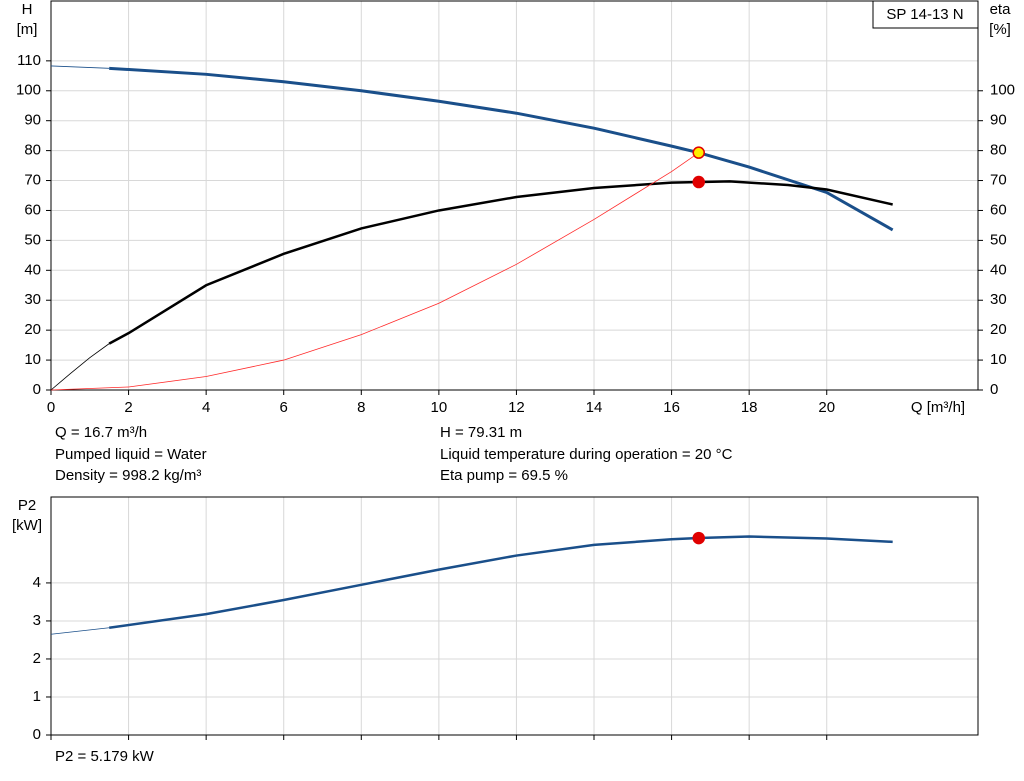 The width and height of the screenshot is (1024, 781). What do you see at coordinates (32, 359) in the screenshot?
I see `y-tick-label: 10` at bounding box center [32, 359].